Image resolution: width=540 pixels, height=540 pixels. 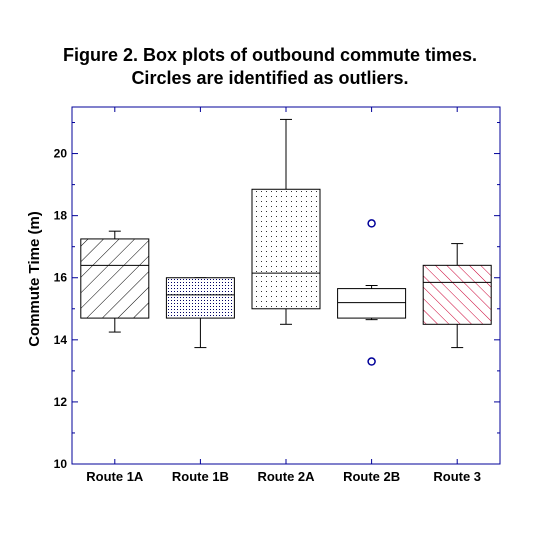 I want to click on y-tick-label: 20, so click(x=61, y=154).